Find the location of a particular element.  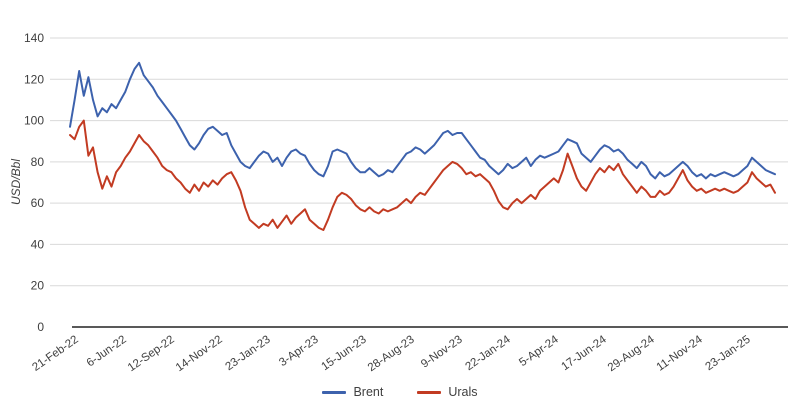

x-tick-label-5-Apr-24: 5-Apr-24 is located at coordinates (539, 351).